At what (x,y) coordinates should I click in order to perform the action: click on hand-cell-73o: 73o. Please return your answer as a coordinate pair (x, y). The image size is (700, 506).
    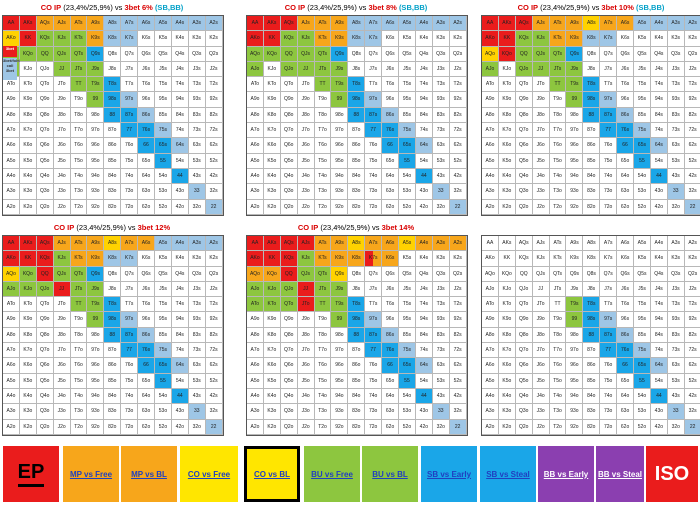
    Looking at the image, I should click on (609, 412).